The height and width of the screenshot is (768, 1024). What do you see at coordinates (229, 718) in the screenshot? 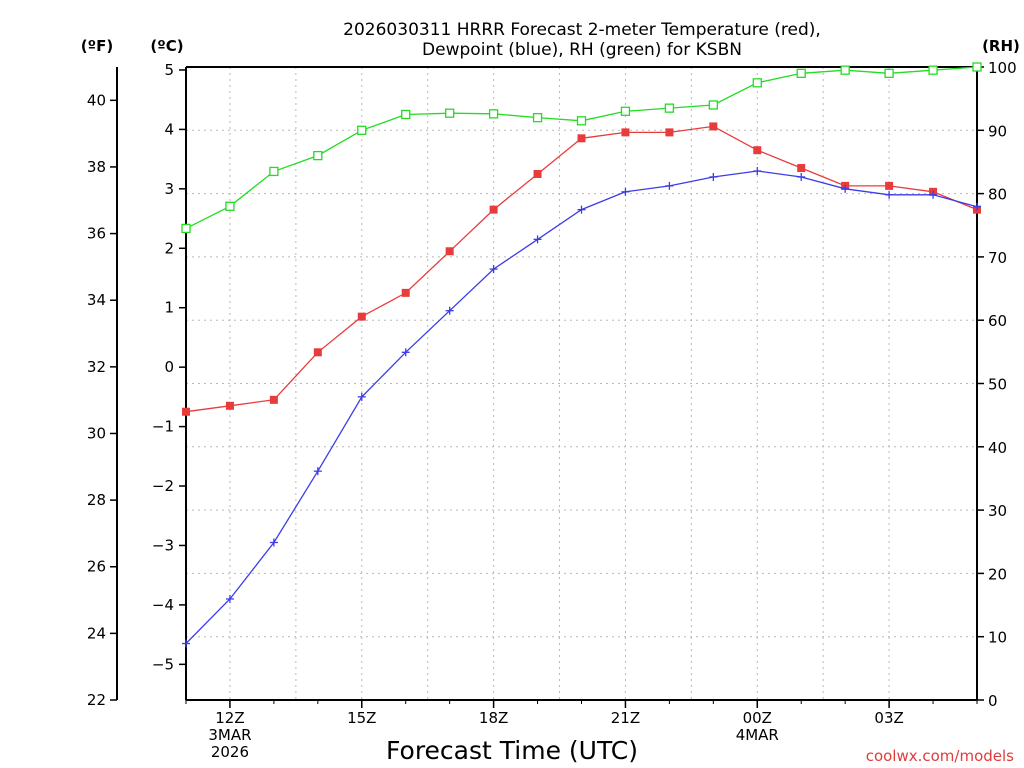
I see `x-tick-label: 12Z` at bounding box center [229, 718].